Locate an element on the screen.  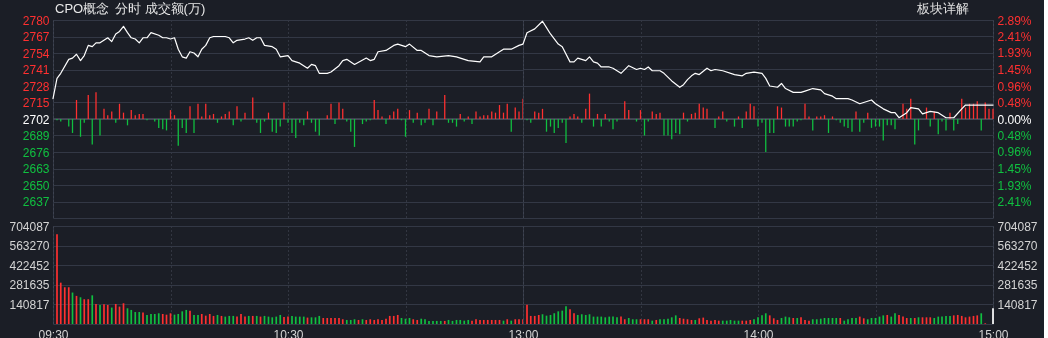
y-tick-label: 2702 is located at coordinates (36, 119).